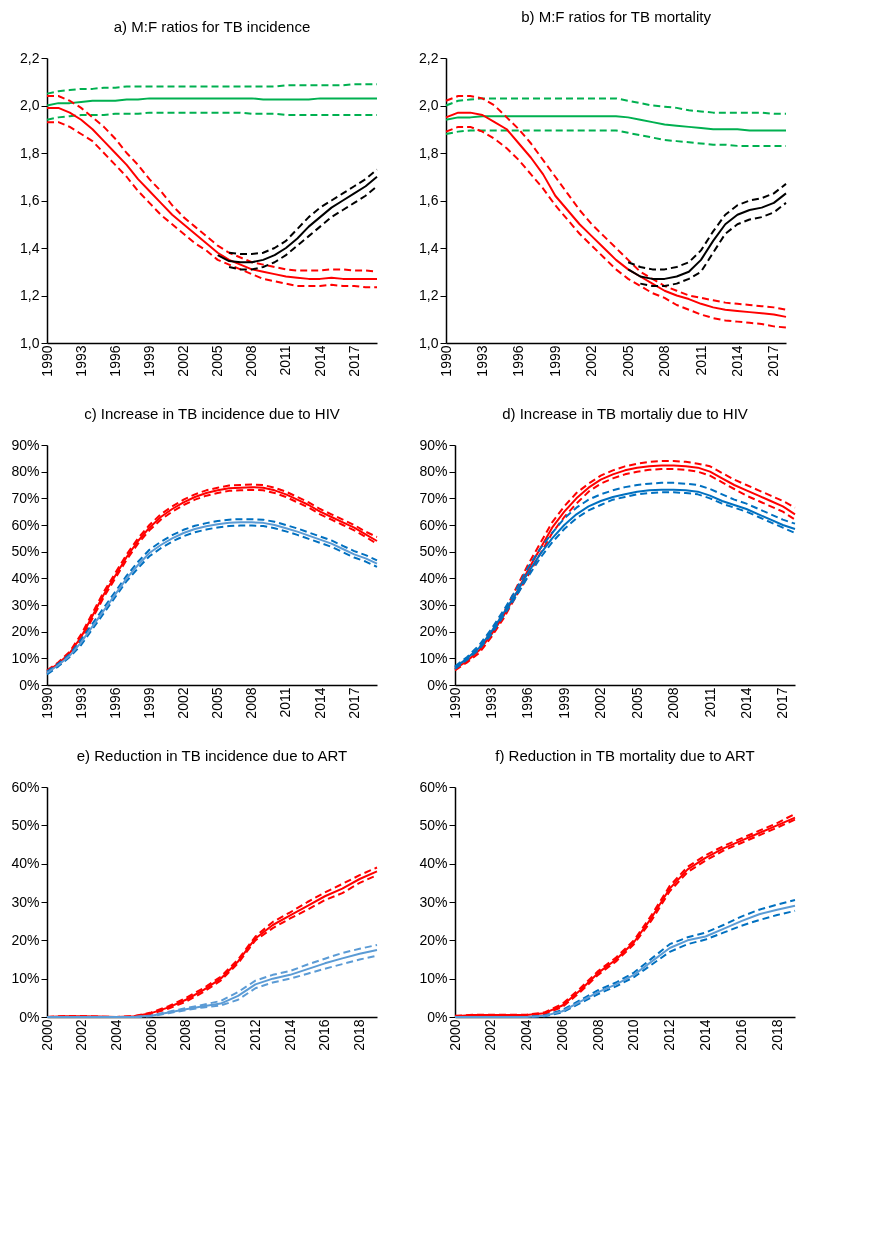 The height and width of the screenshot is (1237, 889). What do you see at coordinates (616, 16) in the screenshot?
I see `chart-title: b) M:F ratios for TB mortality` at bounding box center [616, 16].